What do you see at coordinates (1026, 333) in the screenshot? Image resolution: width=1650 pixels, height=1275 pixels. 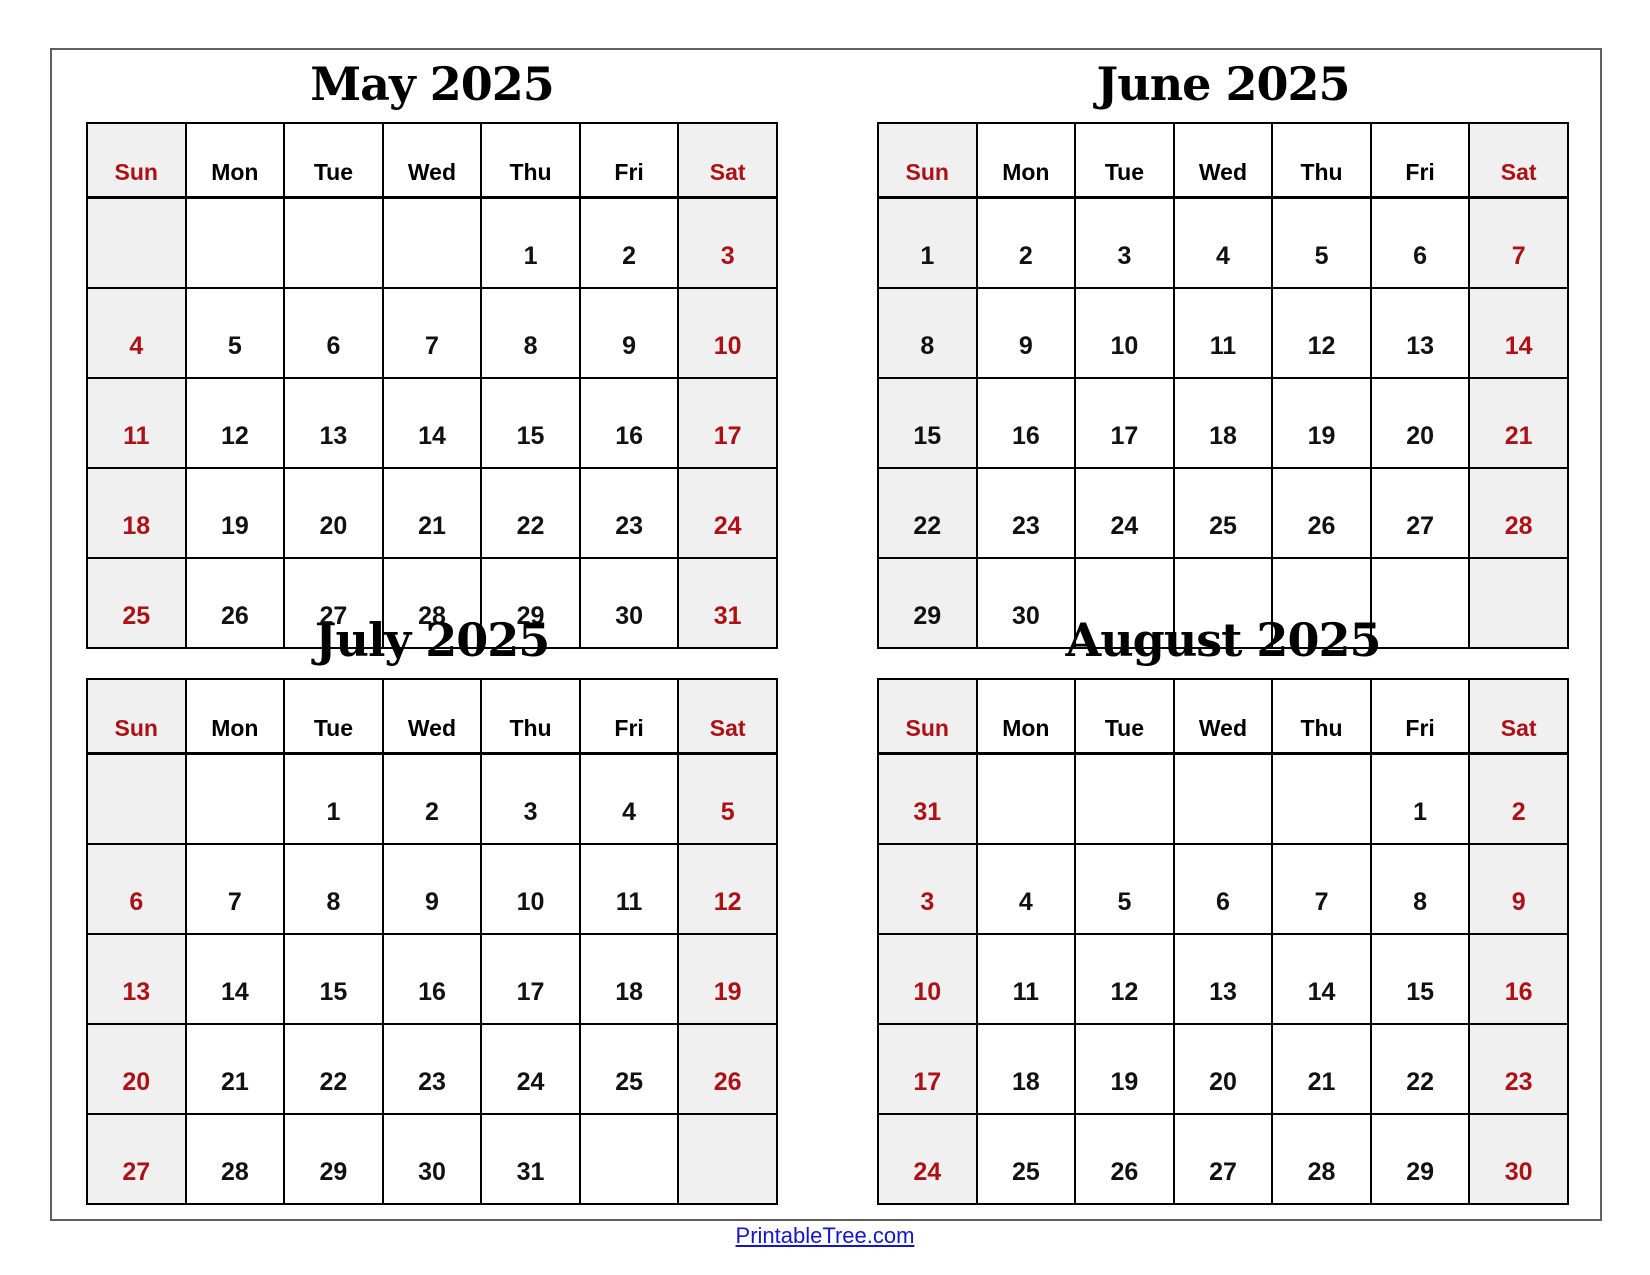 I see `date-cell: 9` at bounding box center [1026, 333].